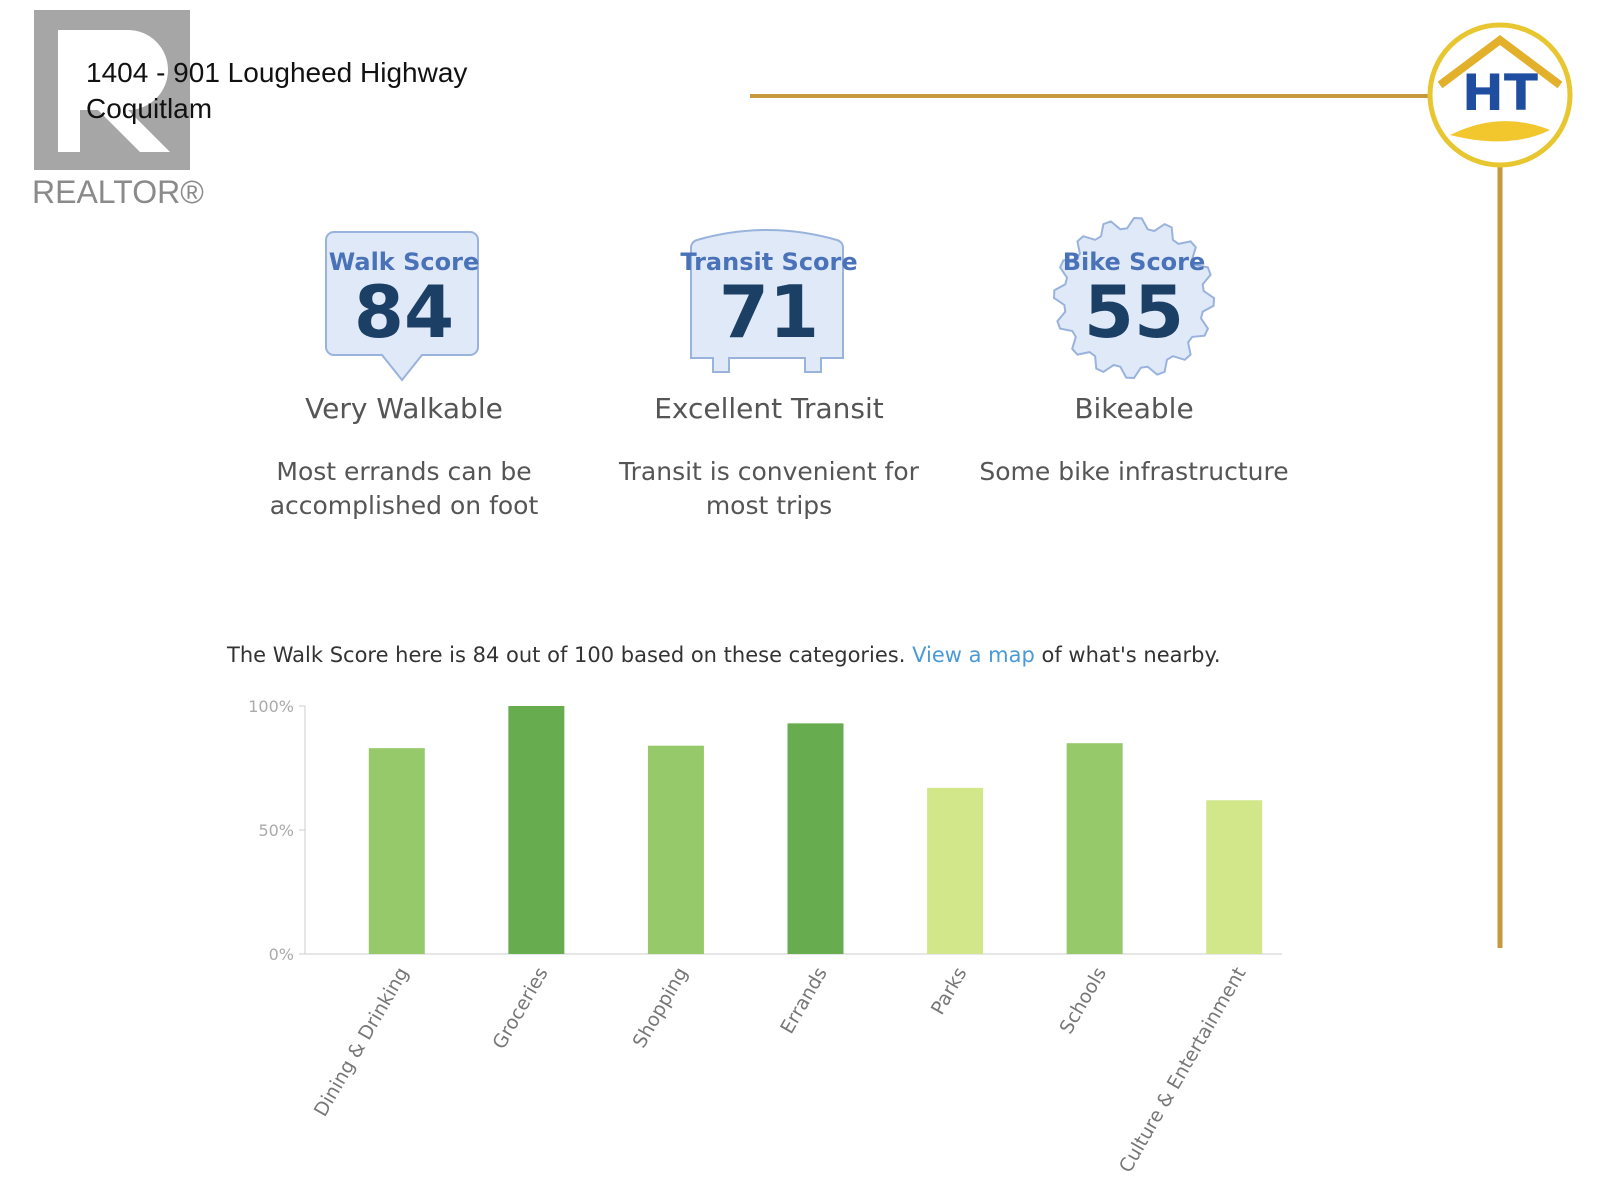  What do you see at coordinates (769, 312) in the screenshot?
I see `score-value: 71` at bounding box center [769, 312].